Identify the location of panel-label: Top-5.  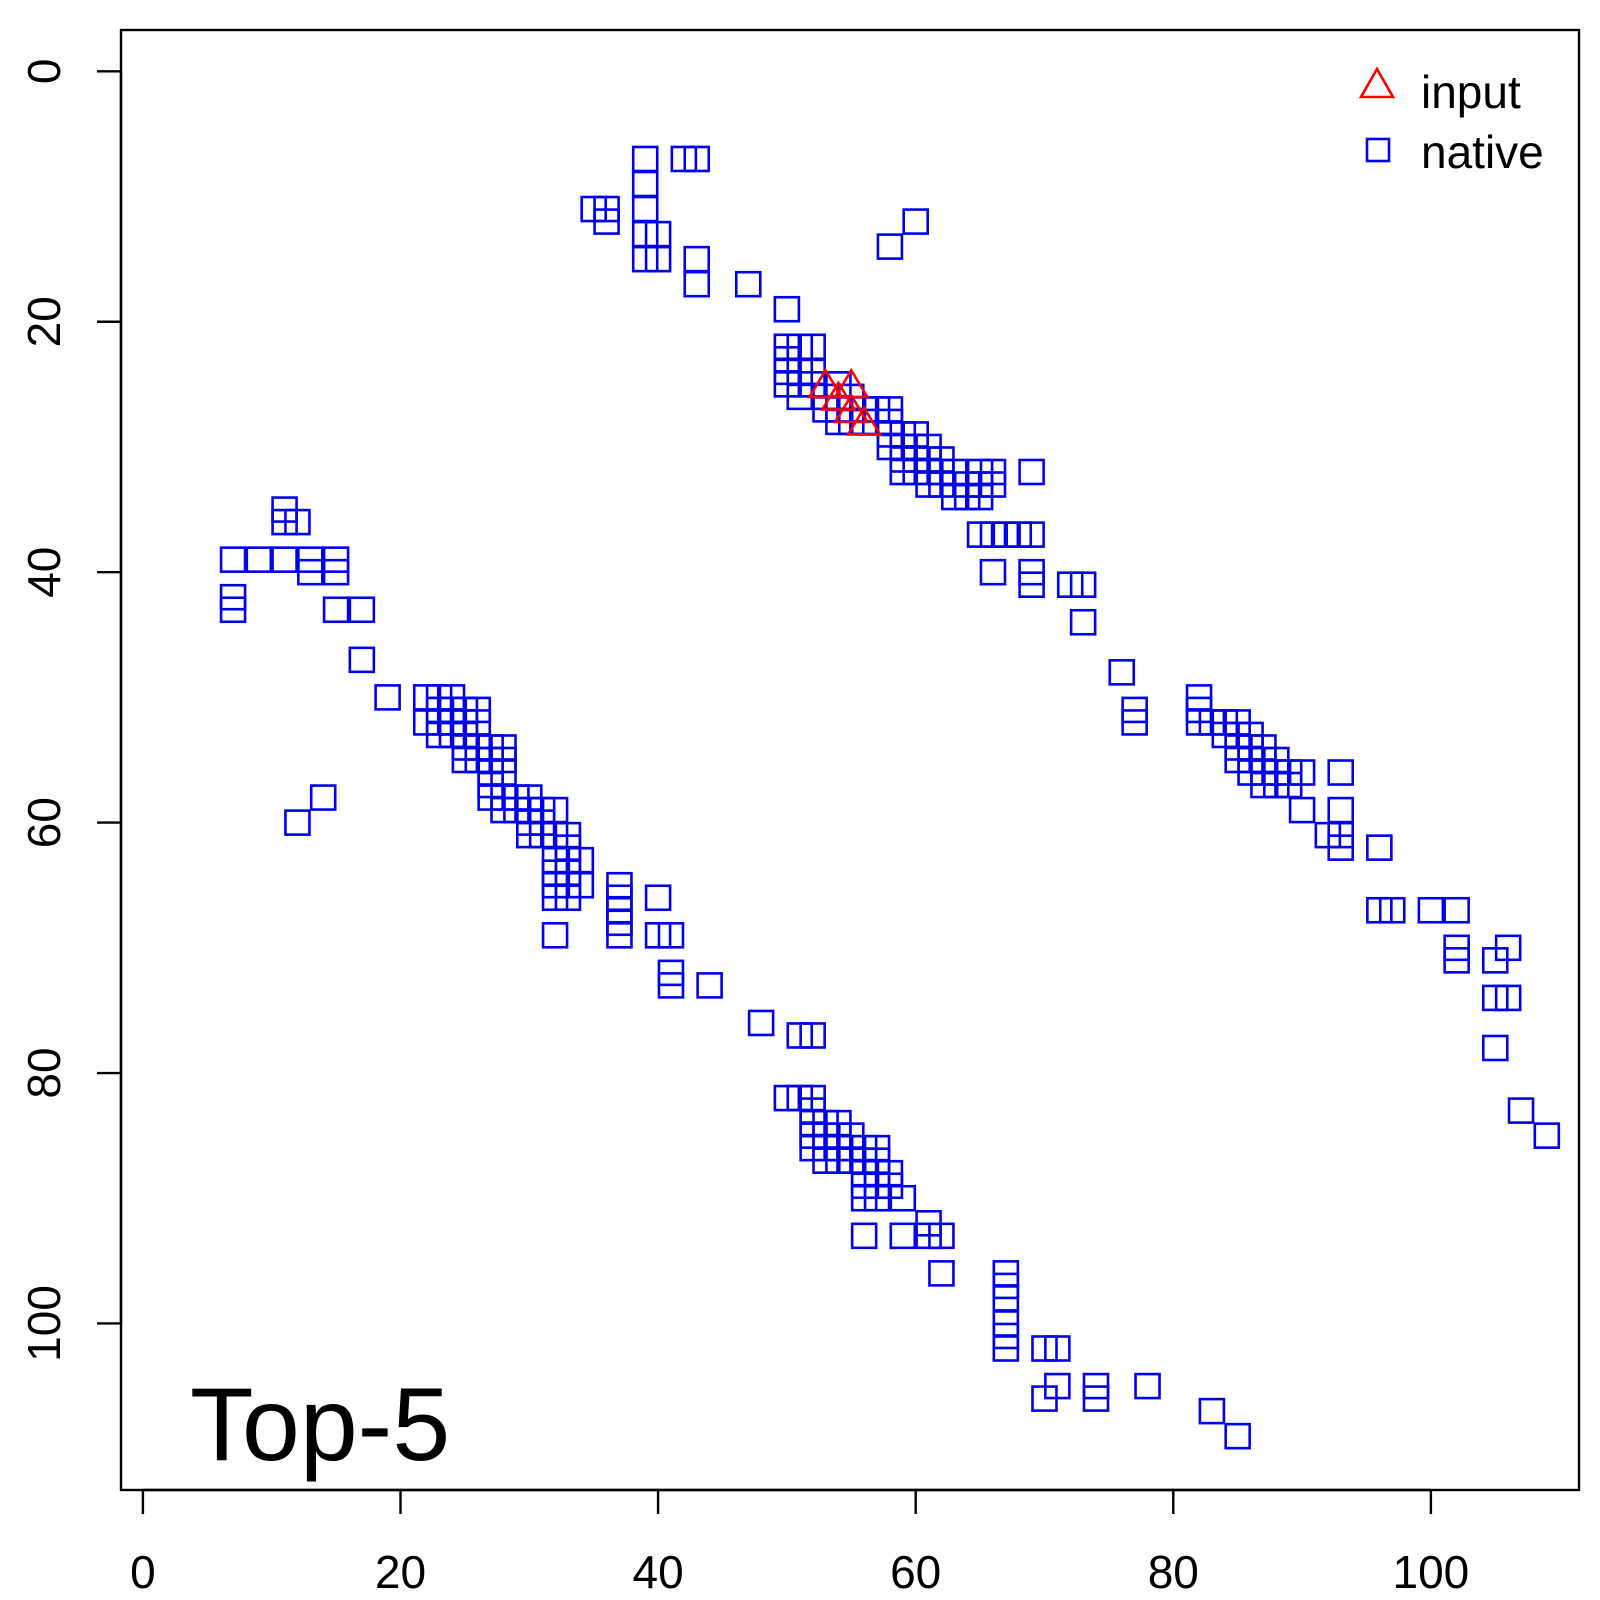
(320, 1425).